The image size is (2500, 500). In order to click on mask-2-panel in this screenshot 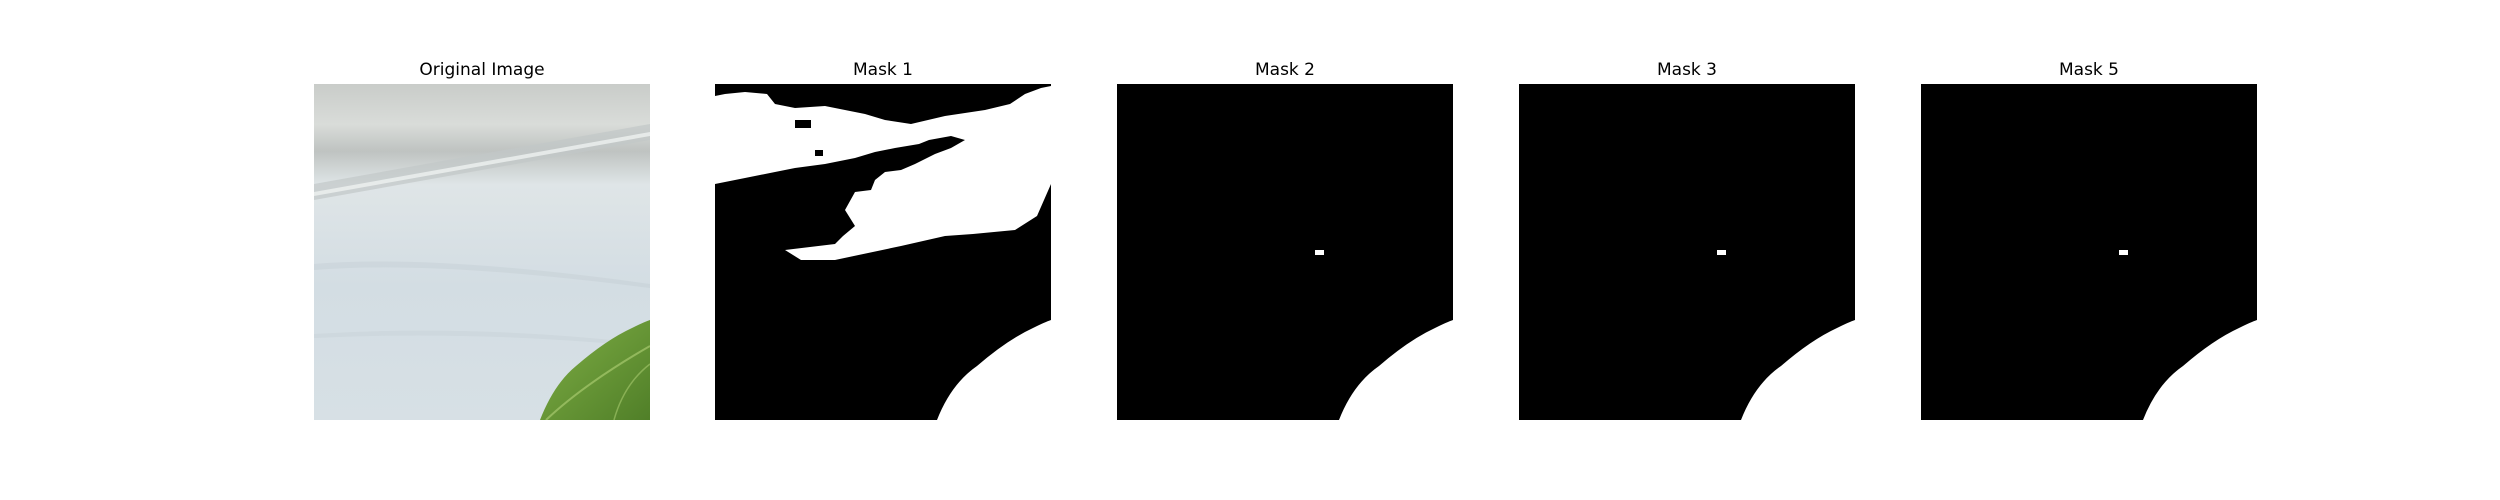, I will do `click(1285, 252)`.